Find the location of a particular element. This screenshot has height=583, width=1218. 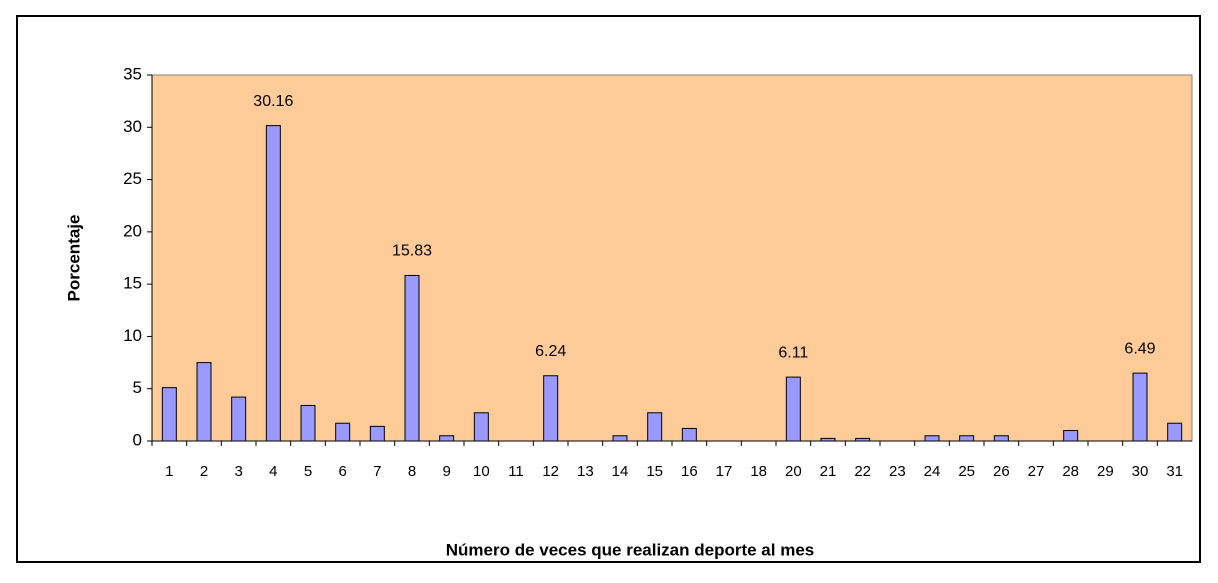

data-label: 6.49 is located at coordinates (1139, 348).